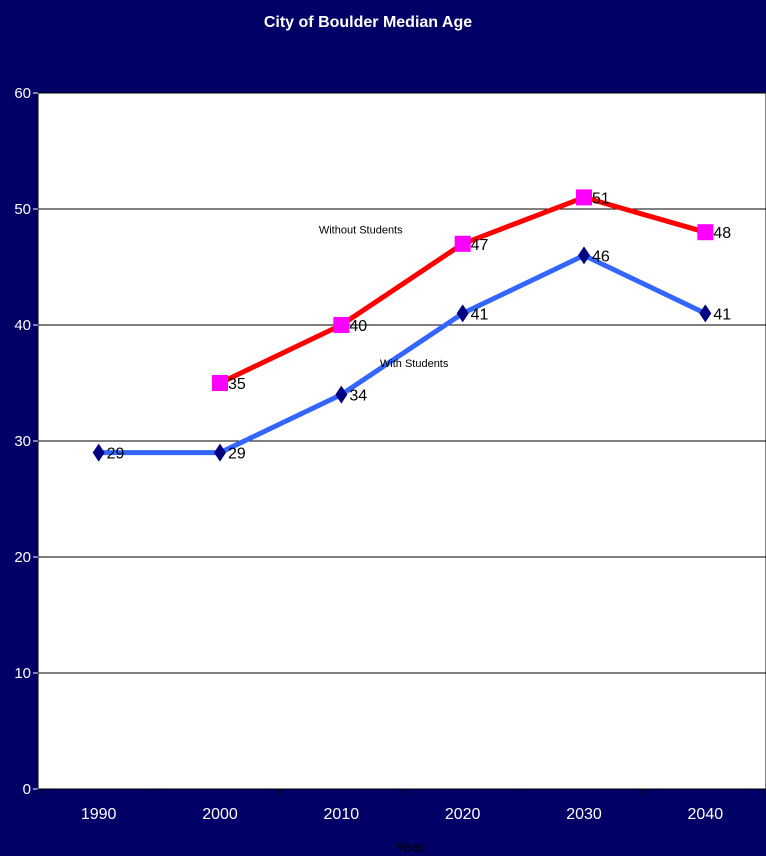 This screenshot has height=856, width=766. What do you see at coordinates (361, 230) in the screenshot?
I see `series-name-label: Without Students` at bounding box center [361, 230].